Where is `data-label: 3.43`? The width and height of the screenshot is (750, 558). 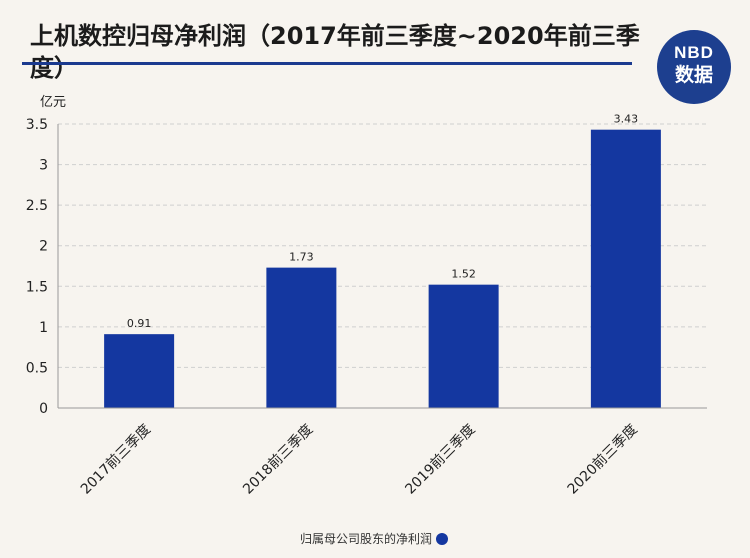 data-label: 3.43 is located at coordinates (626, 119).